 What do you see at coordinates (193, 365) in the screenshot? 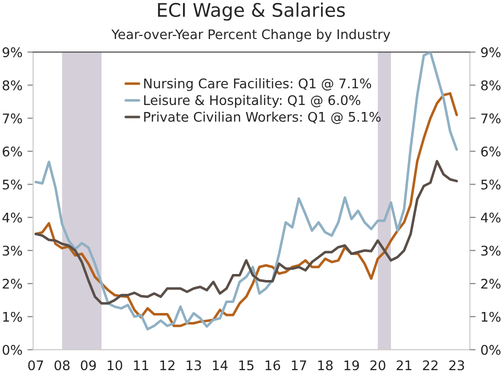
I see `x-tick-label: 13` at bounding box center [193, 365].